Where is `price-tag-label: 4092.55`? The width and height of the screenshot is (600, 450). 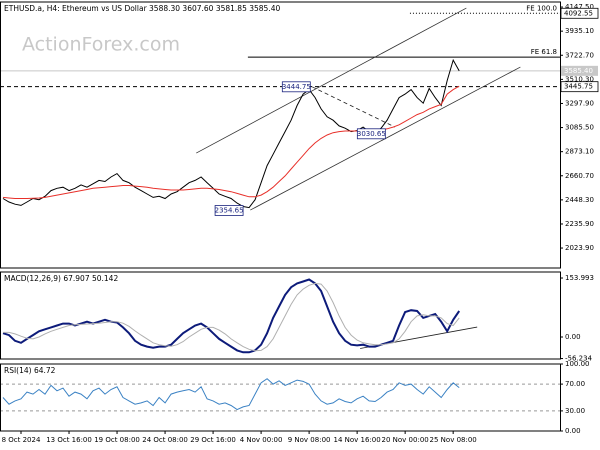 price-tag-label: 4092.55 is located at coordinates (578, 13).